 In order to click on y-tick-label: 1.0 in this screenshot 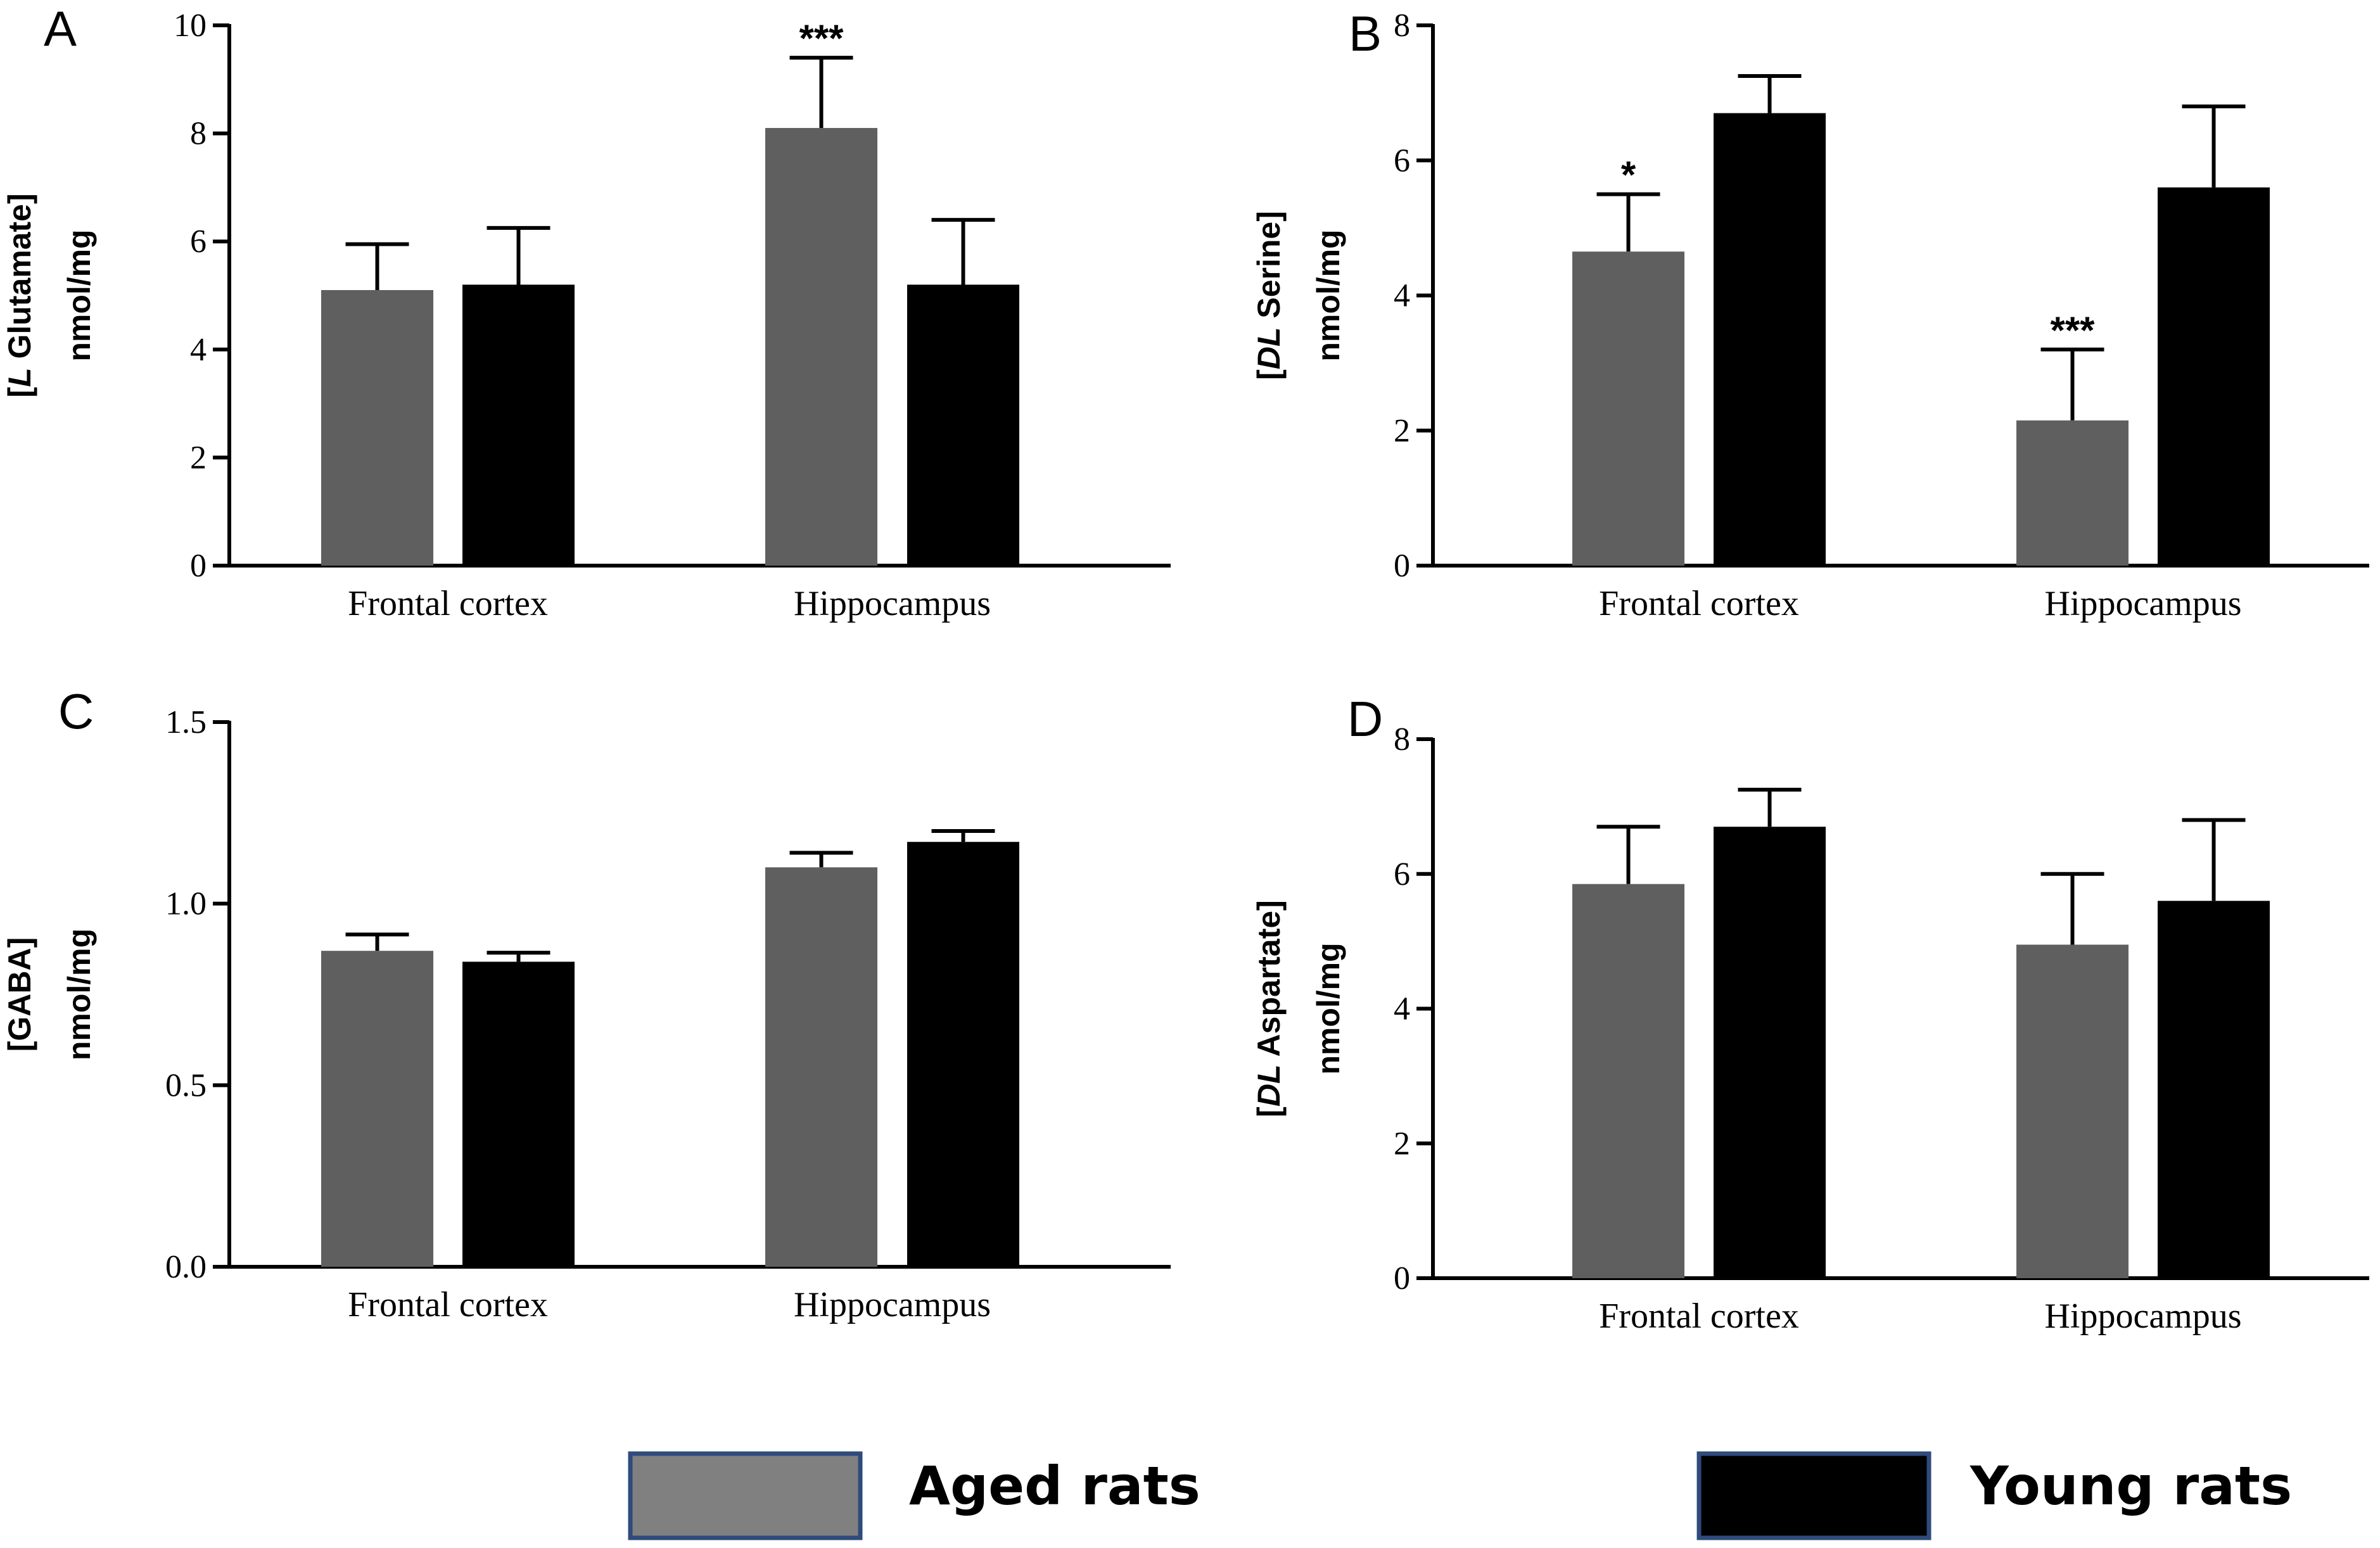, I will do `click(186, 904)`.